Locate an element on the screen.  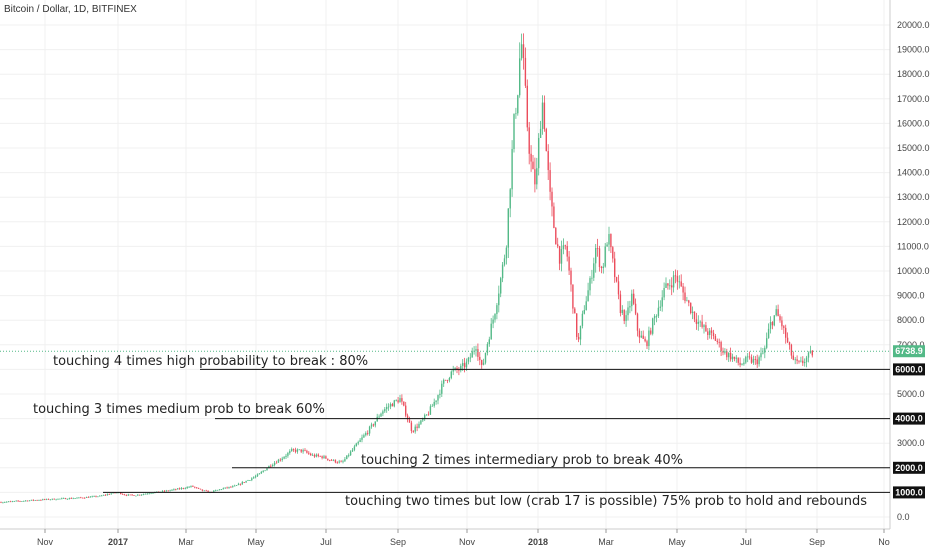
y-tick-label: 7000.0 is located at coordinates (911, 345).